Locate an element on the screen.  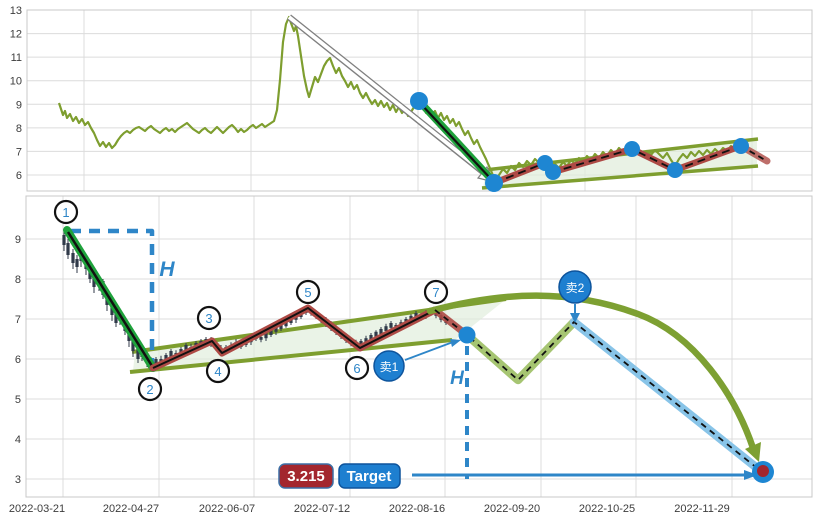
curved-projection-arrow-head is located at coordinates (753, 452).